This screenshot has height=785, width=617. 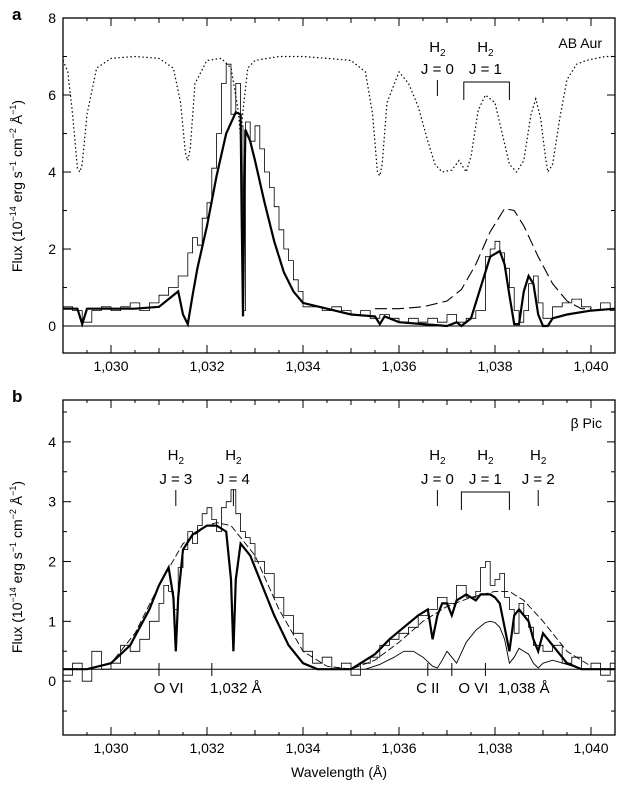 What do you see at coordinates (427, 688) in the screenshot?
I see `line-id-label: C II` at bounding box center [427, 688].